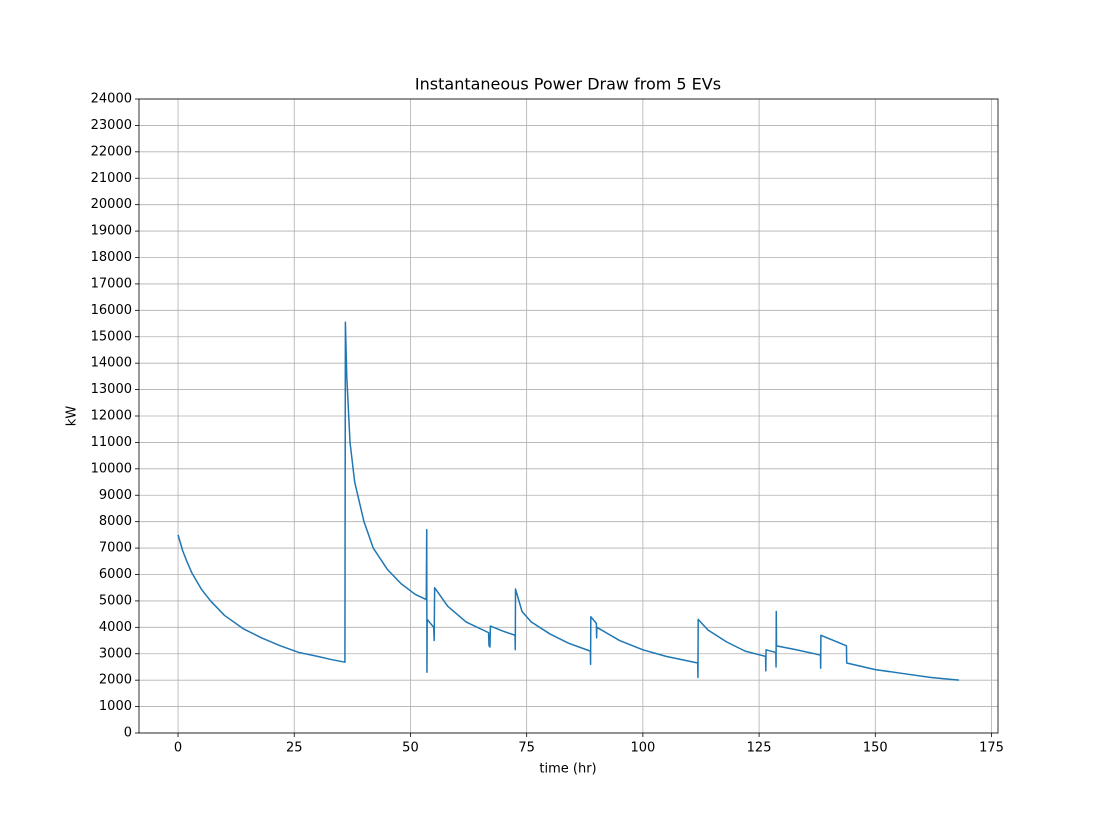 This screenshot has width=1109, height=824. Describe the element at coordinates (111, 151) in the screenshot. I see `y-tick-label: 22000` at that location.